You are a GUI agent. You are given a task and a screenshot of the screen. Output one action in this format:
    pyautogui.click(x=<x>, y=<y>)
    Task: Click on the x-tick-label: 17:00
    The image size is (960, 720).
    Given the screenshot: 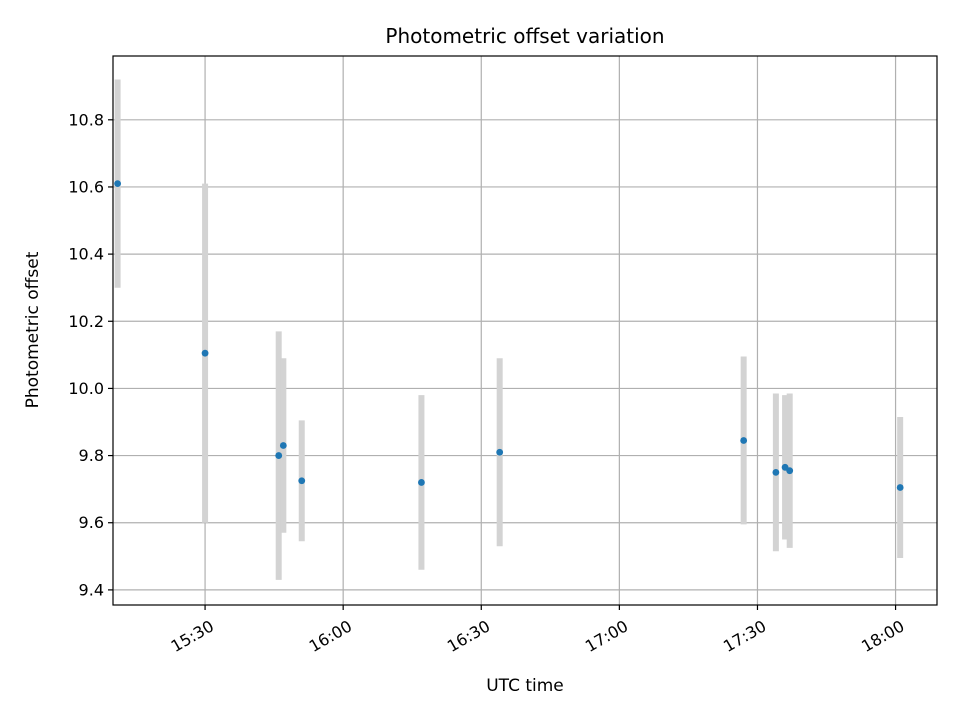 What is the action you would take?
    pyautogui.click(x=606, y=636)
    